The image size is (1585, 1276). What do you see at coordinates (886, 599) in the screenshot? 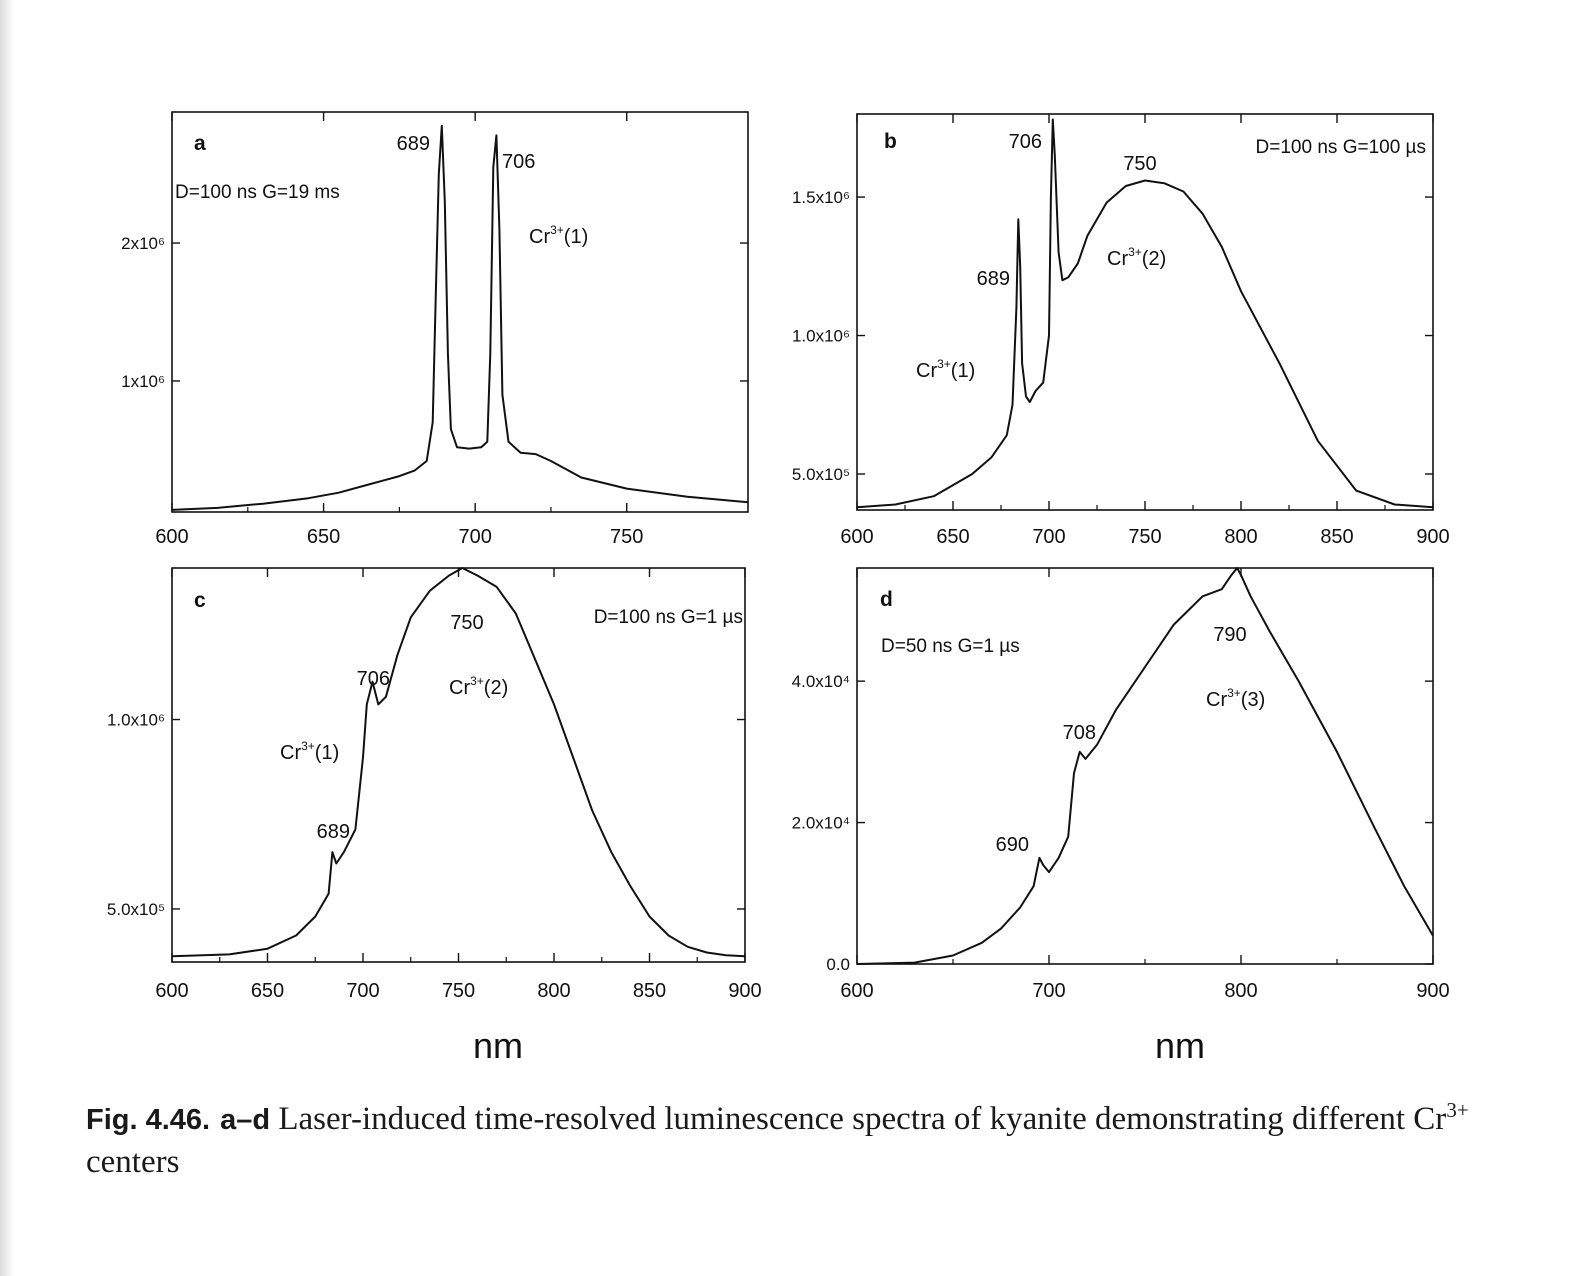
I see `panel-label: d` at bounding box center [886, 599].